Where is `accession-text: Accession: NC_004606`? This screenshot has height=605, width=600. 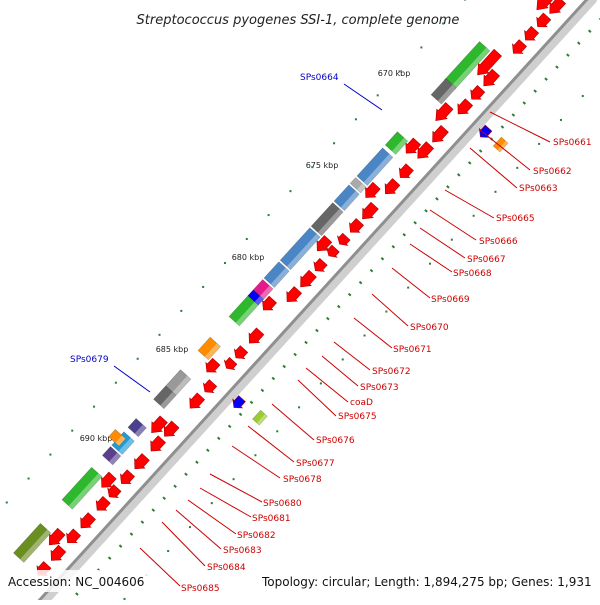
accession-text: Accession: NC_004606 is located at coordinates (76, 582).